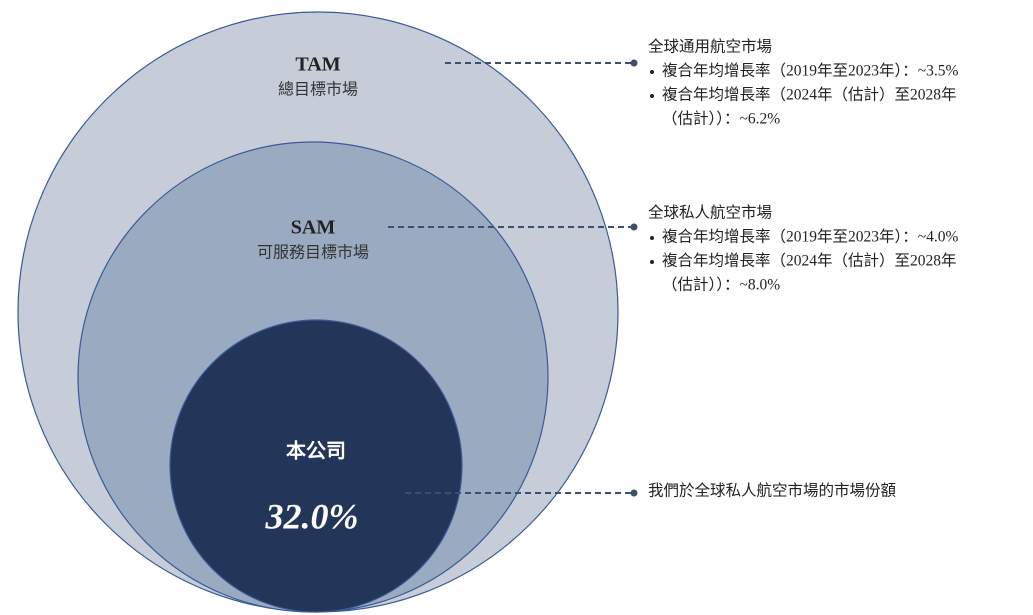 Image resolution: width=1033 pixels, height=615 pixels. I want to click on annotation-title: 我們於全球私人航空市場的市場份額, so click(772, 491).